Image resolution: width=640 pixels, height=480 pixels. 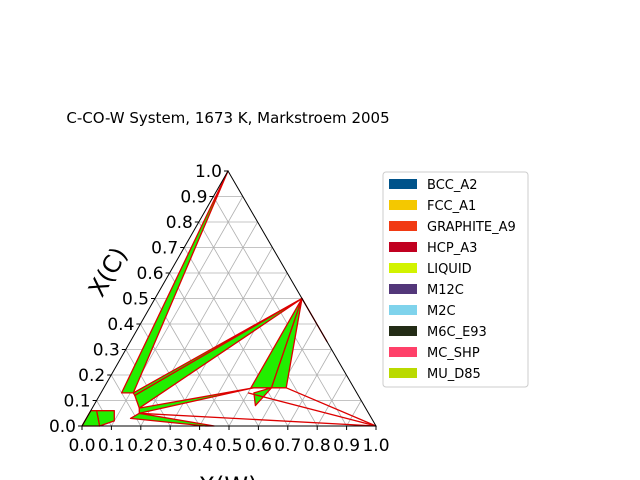 I want to click on x-tick-label: 0.6, so click(x=258, y=446).